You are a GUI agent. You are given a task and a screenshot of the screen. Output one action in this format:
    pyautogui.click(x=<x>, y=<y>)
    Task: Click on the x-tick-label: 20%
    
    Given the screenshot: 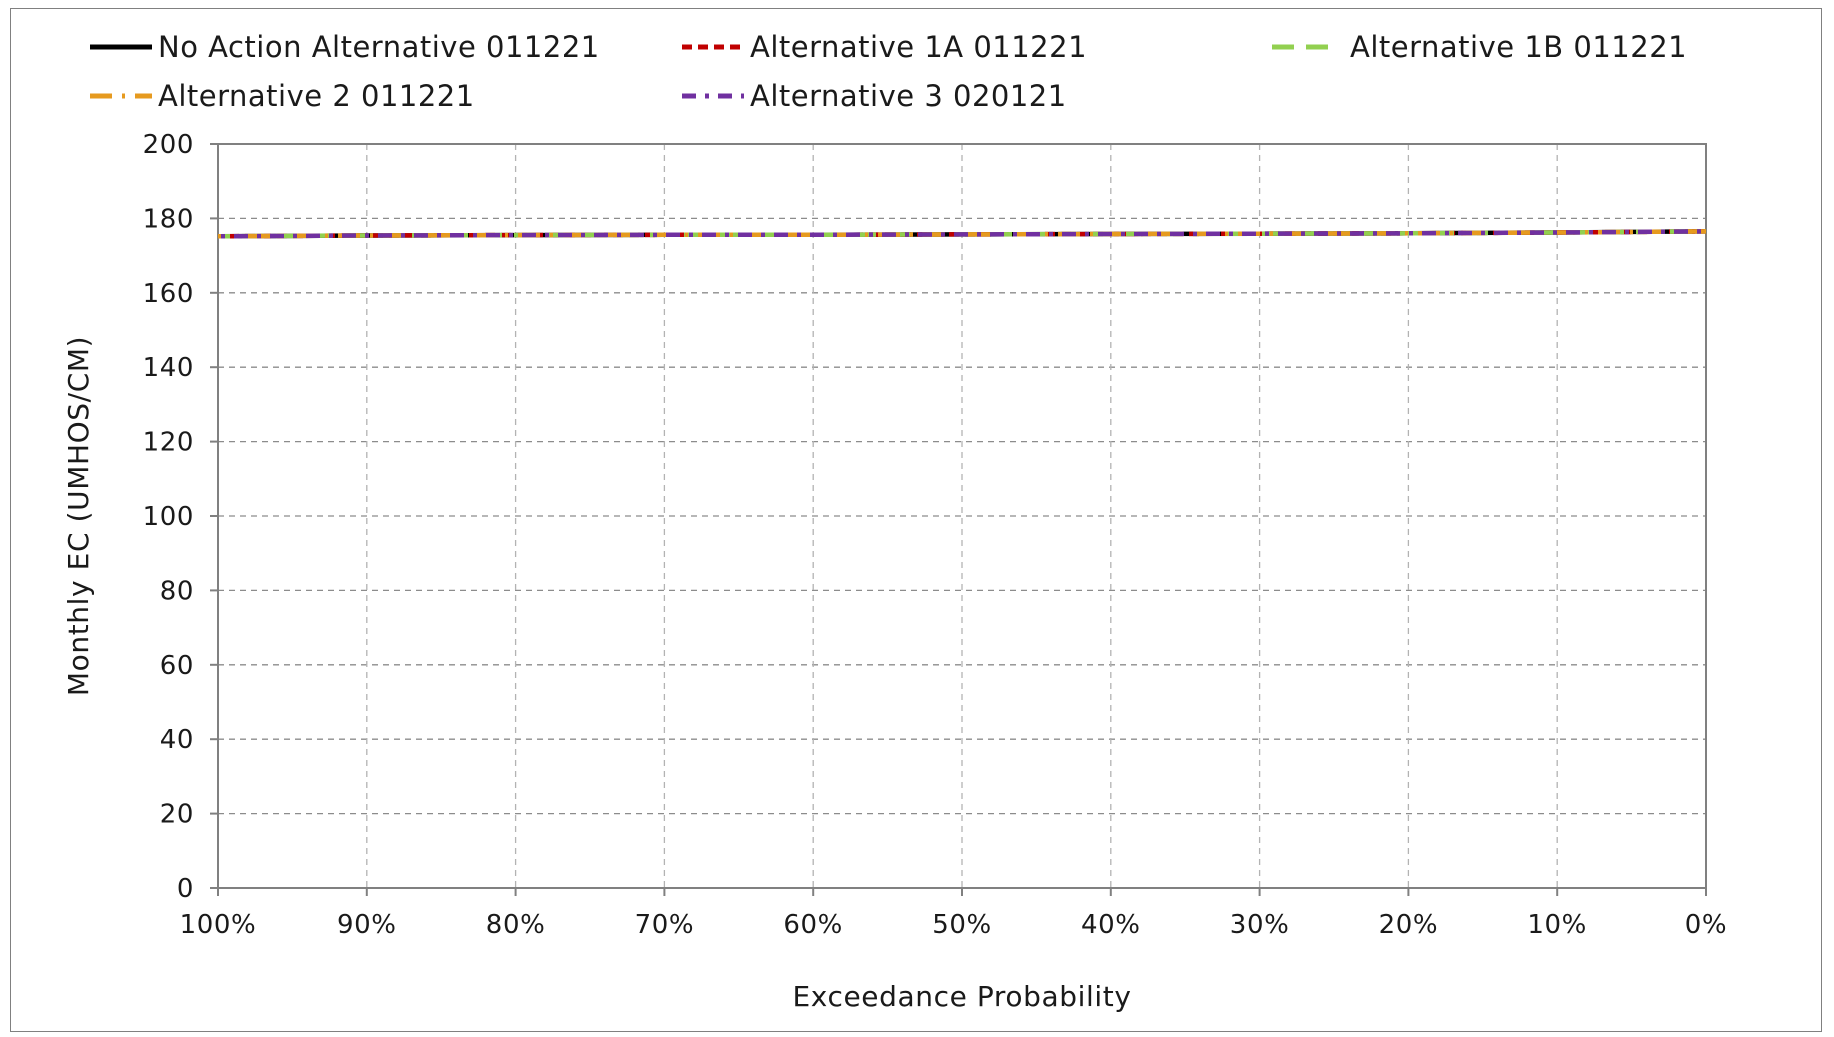 What is the action you would take?
    pyautogui.click(x=1409, y=925)
    